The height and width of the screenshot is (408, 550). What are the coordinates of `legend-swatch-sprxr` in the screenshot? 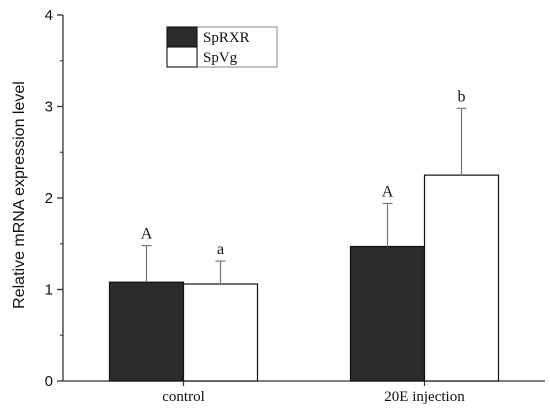 It's located at (182, 37).